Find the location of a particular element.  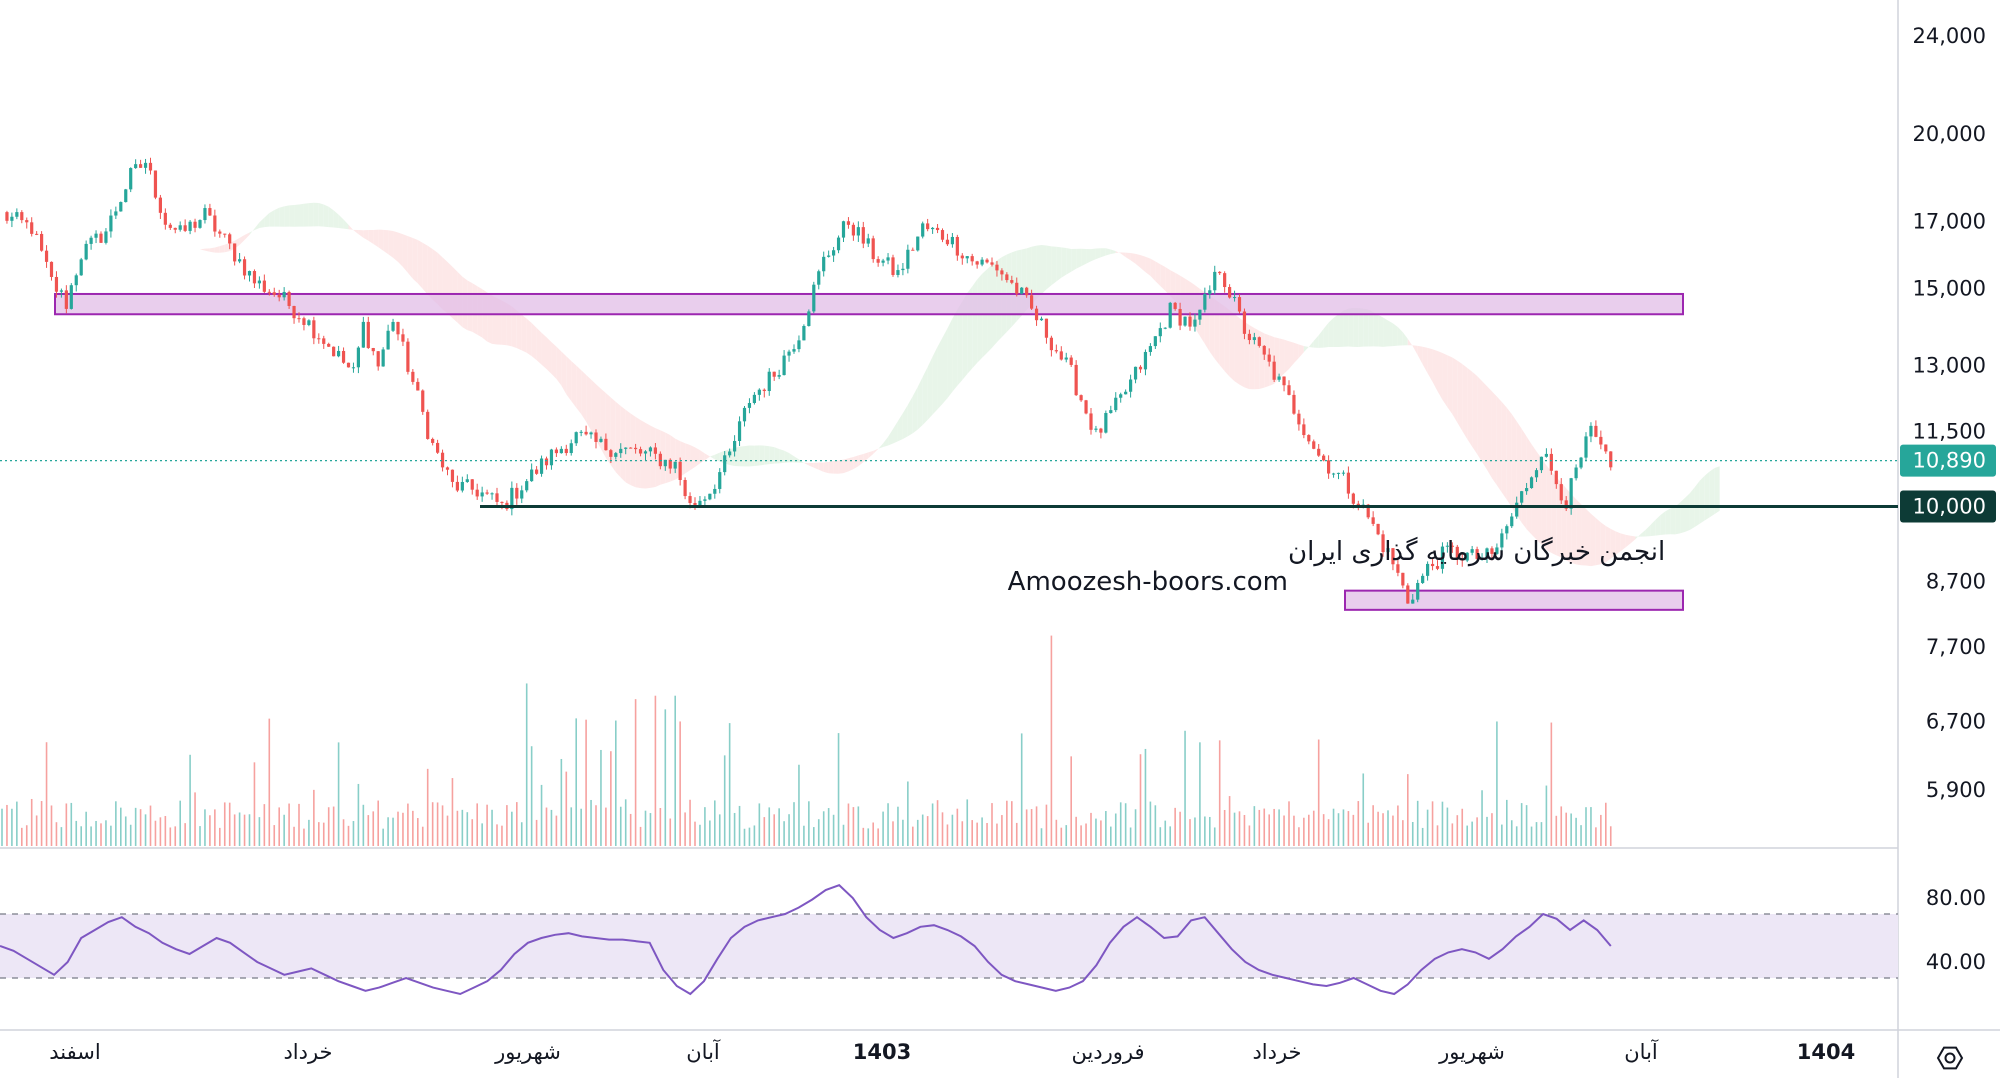

resistance-zone is located at coordinates (869, 304).